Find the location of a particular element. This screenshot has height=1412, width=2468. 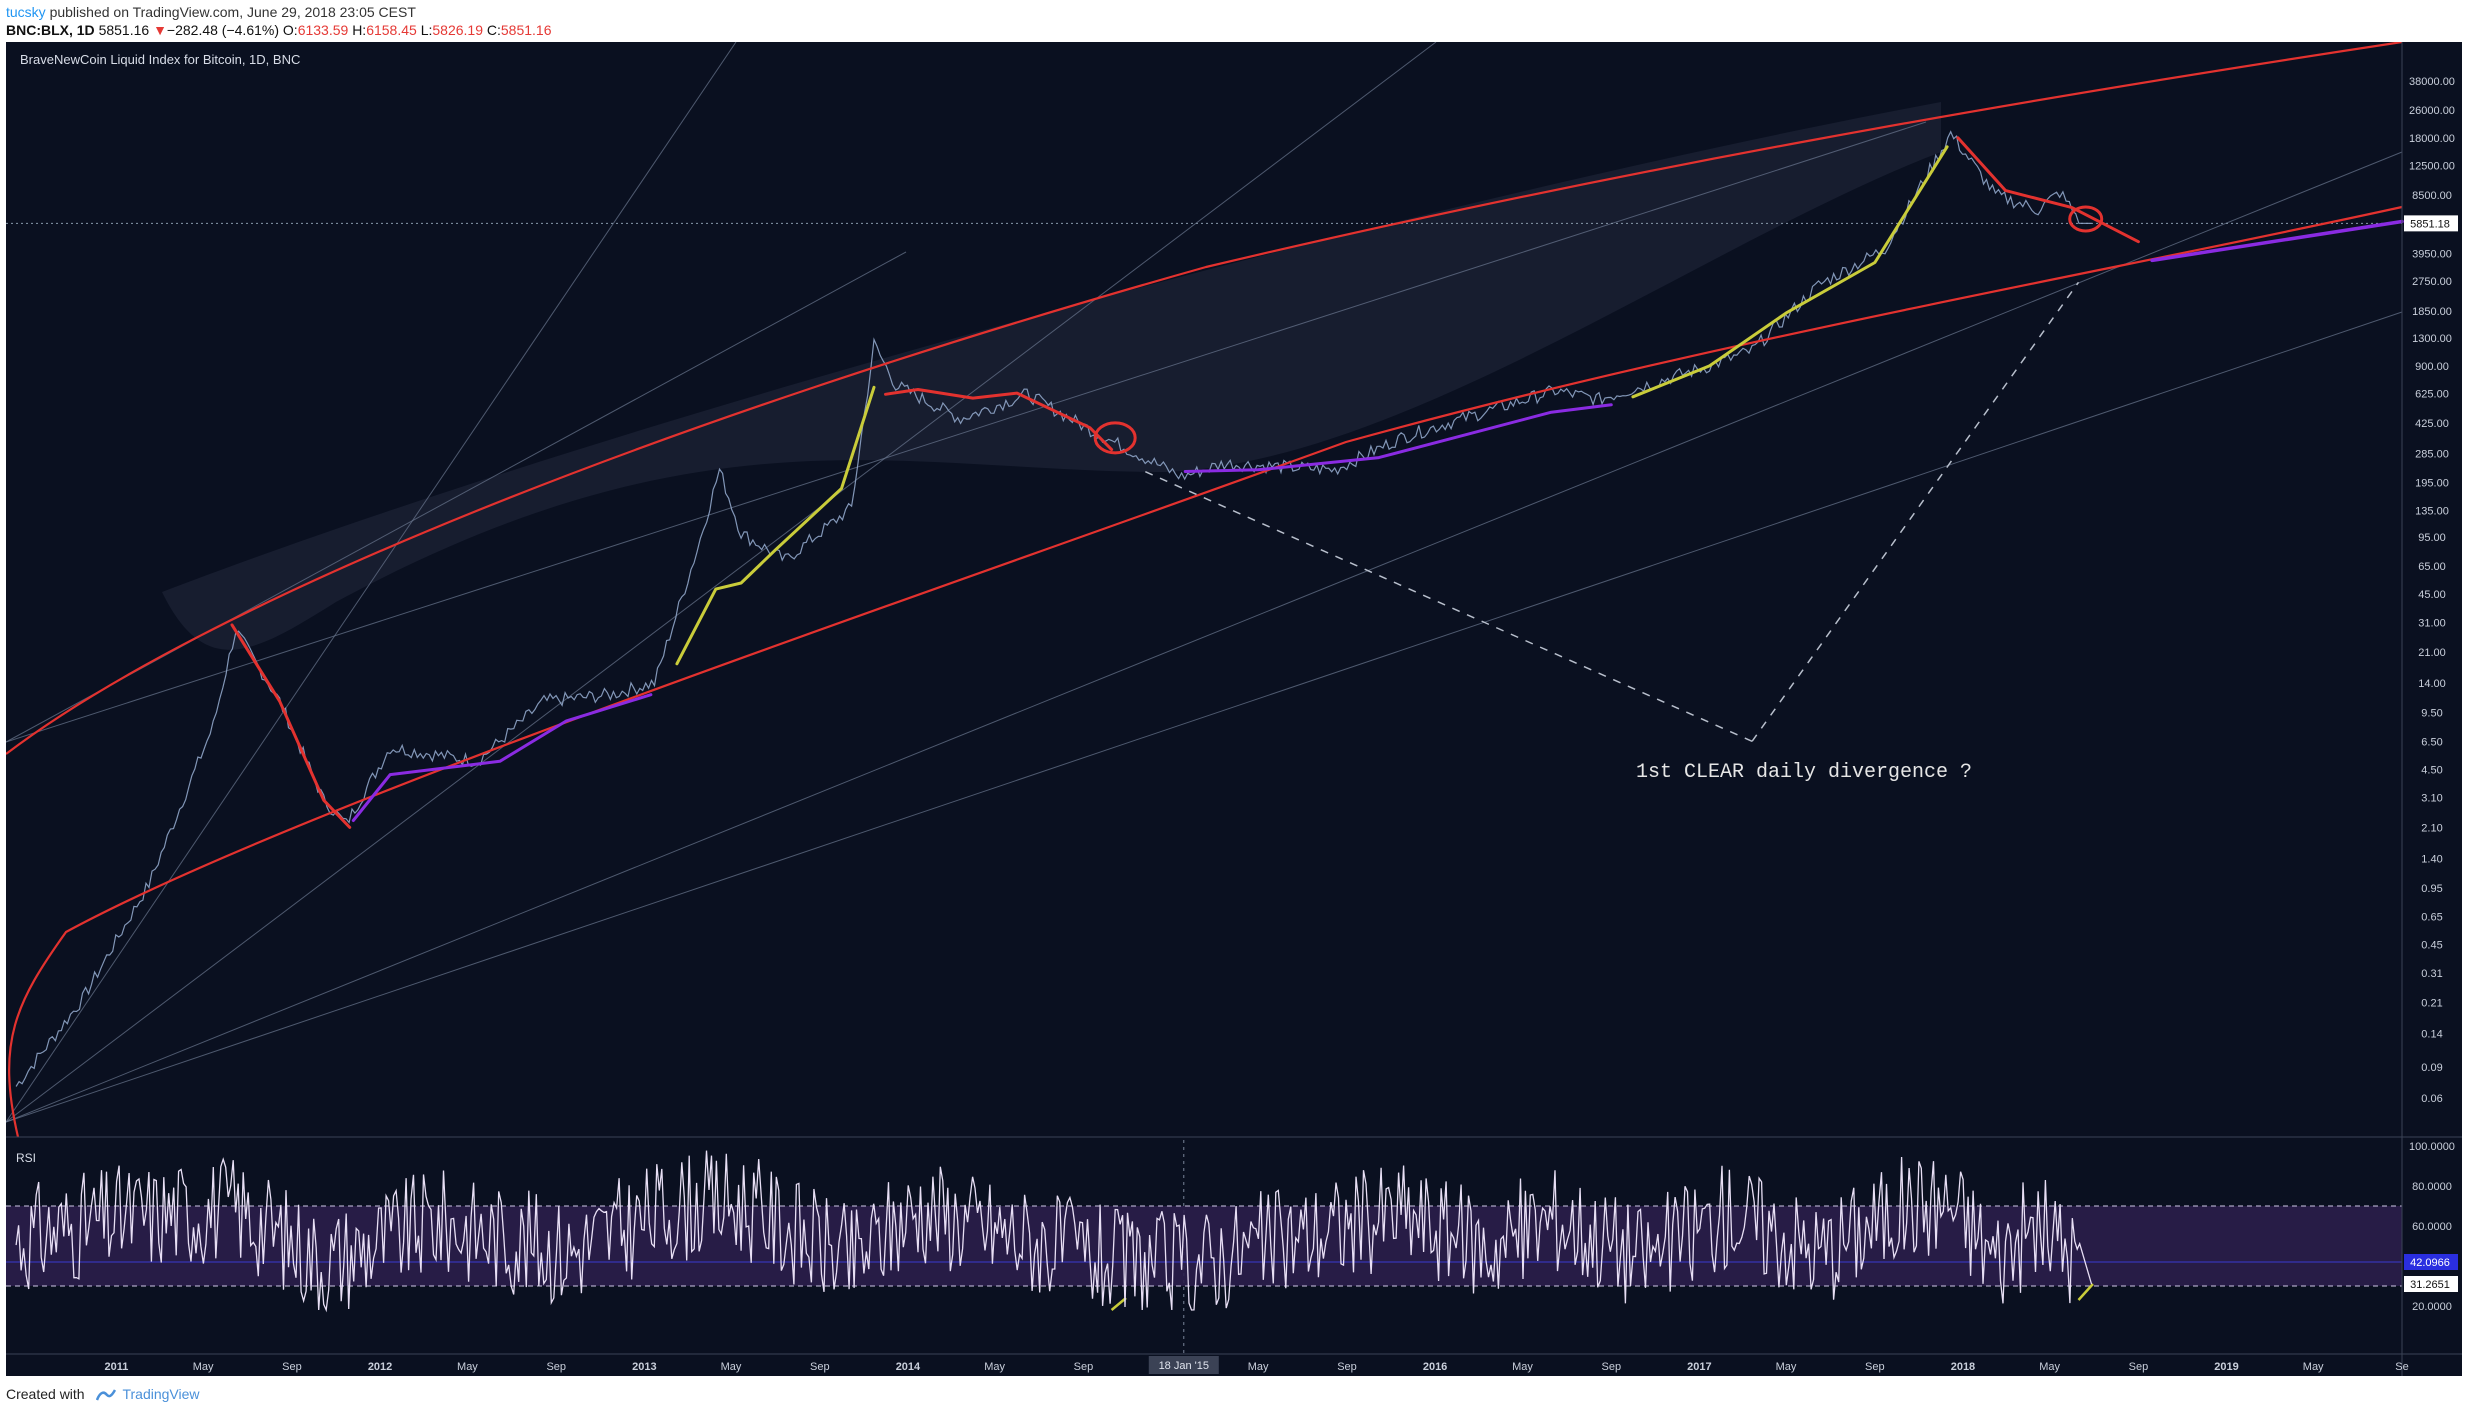

purple-projection is located at coordinates (2277, 241).